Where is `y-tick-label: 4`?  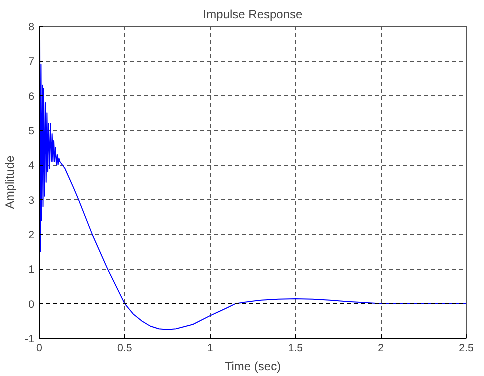 y-tick-label: 4 is located at coordinates (31, 166).